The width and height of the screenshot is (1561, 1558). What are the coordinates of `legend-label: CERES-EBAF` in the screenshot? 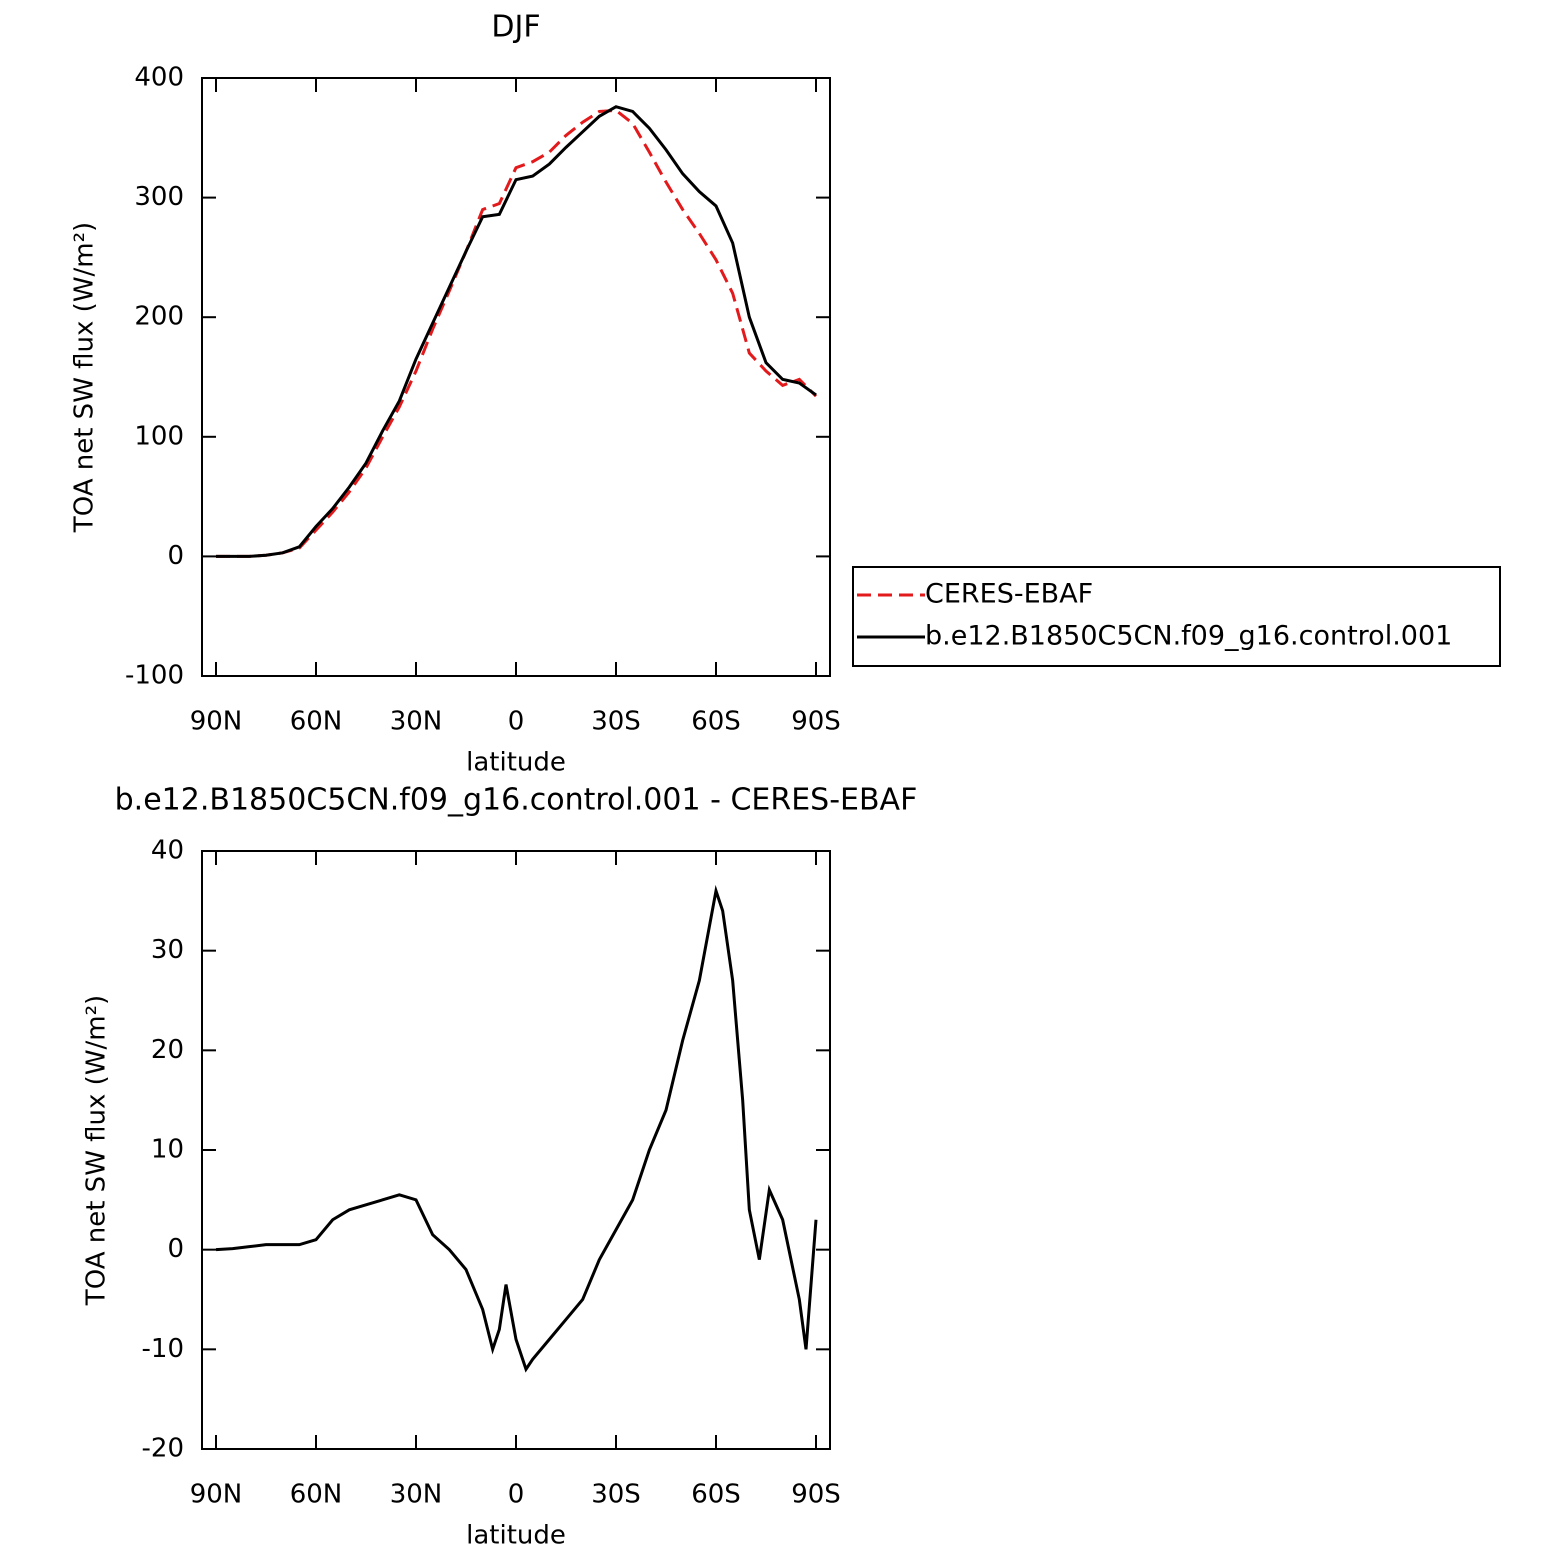 It's located at (1009, 594).